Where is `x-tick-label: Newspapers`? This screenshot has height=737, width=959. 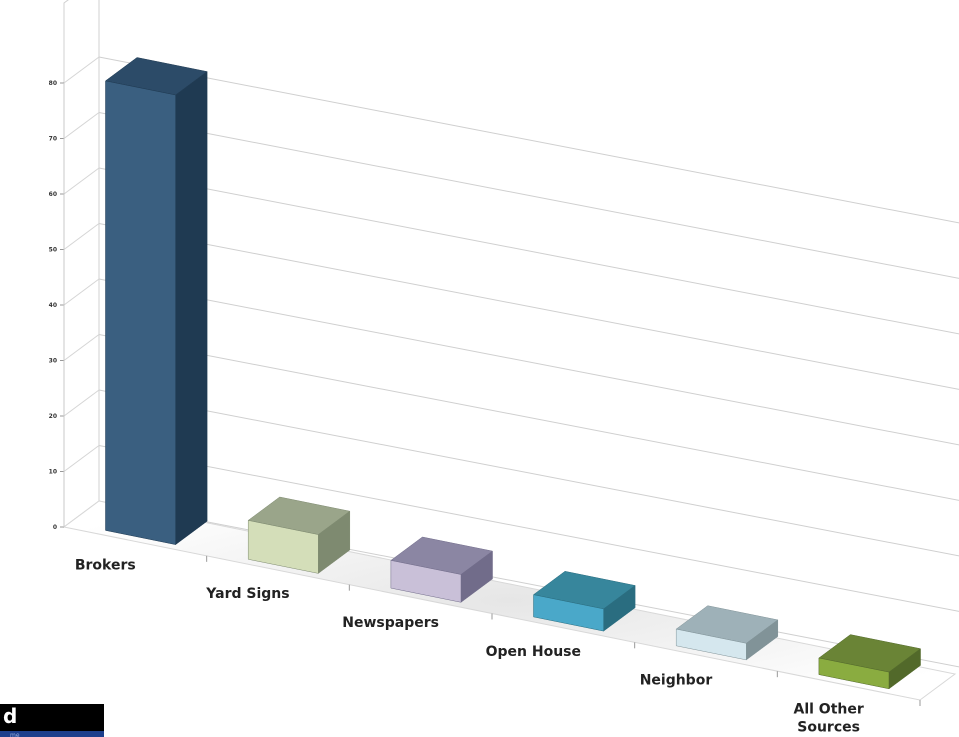 x-tick-label: Newspapers is located at coordinates (390, 623).